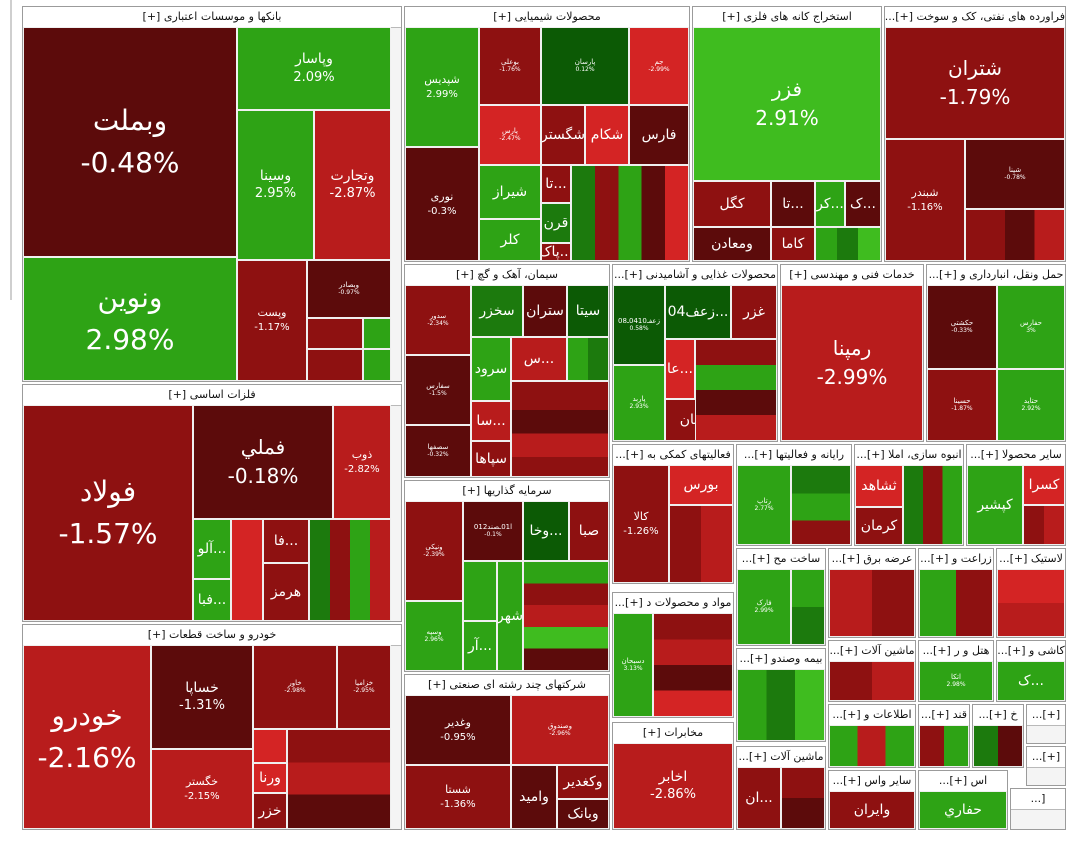 Image resolution: width=1080 pixels, height=851 pixels. I want to click on tile-sshahed: ثشاهد, so click(879, 486).